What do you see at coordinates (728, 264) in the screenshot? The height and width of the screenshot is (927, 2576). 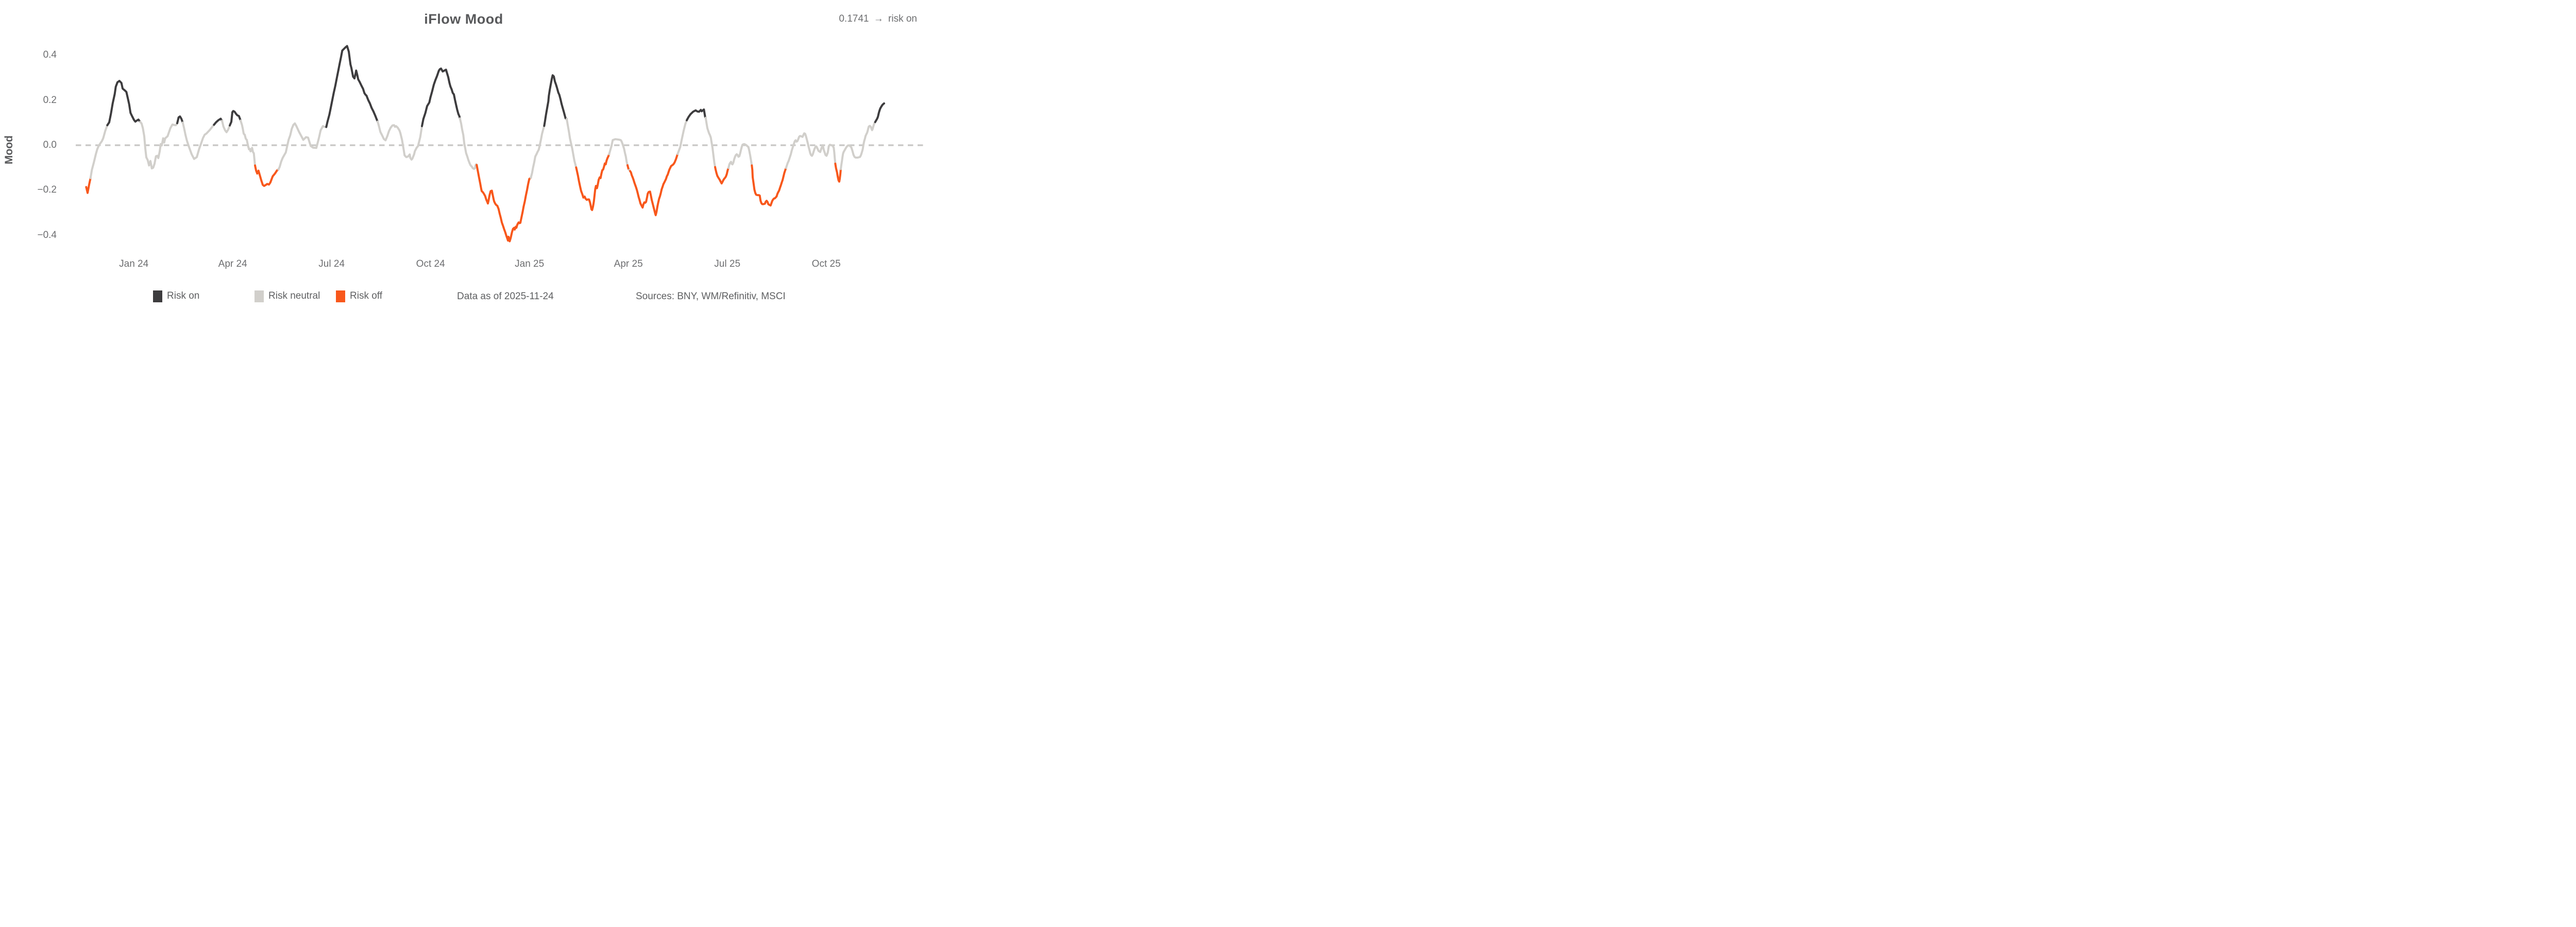 I see `x-tick-jul-25: Jul 25` at bounding box center [728, 264].